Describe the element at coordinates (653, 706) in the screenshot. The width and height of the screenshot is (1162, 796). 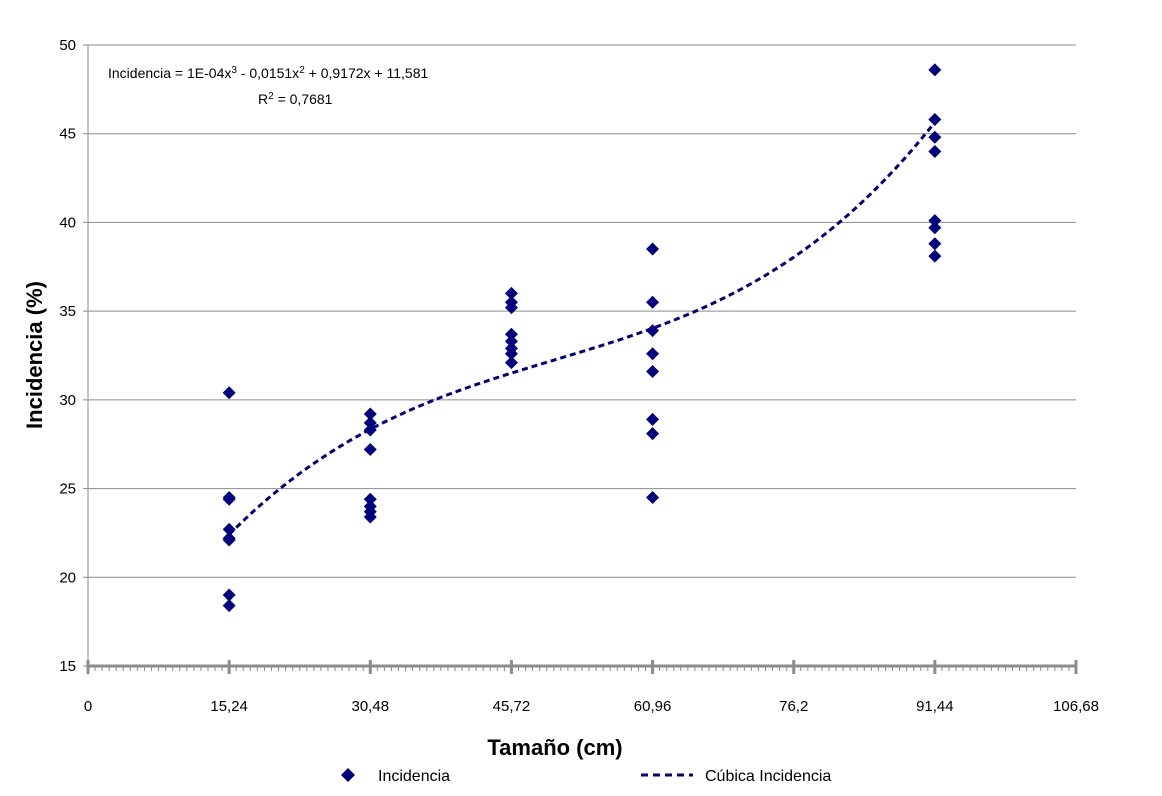
I see `x-tick-label: 60,96` at that location.